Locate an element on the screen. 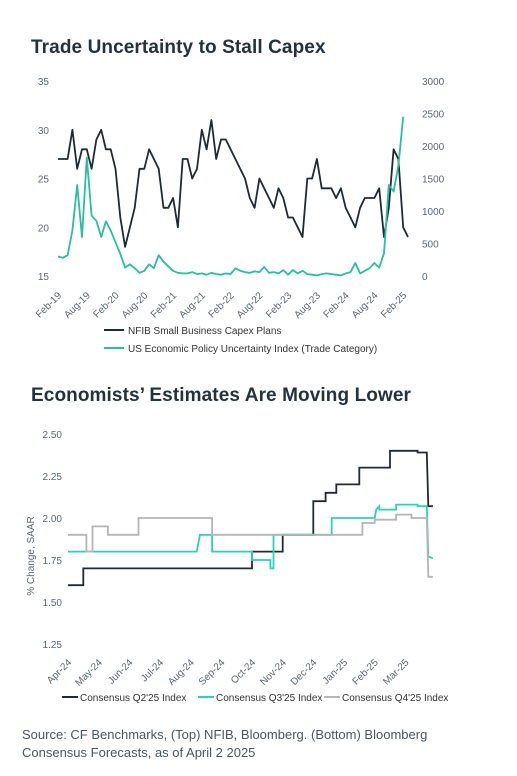 This screenshot has width=517, height=776. x-axis-tick-label: Mar-25 is located at coordinates (396, 672).